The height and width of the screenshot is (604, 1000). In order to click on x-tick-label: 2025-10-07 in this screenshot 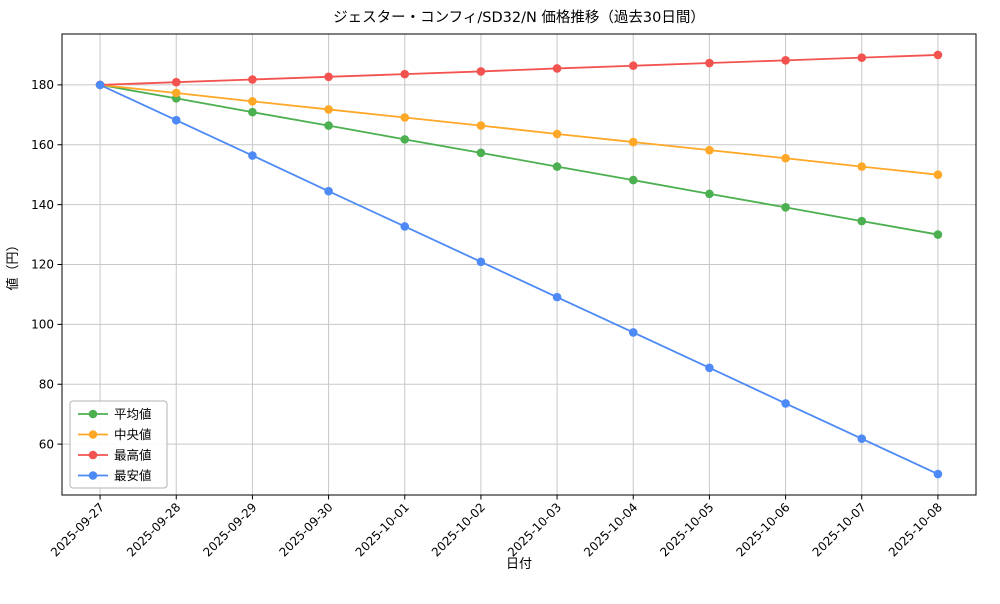, I will do `click(839, 529)`.